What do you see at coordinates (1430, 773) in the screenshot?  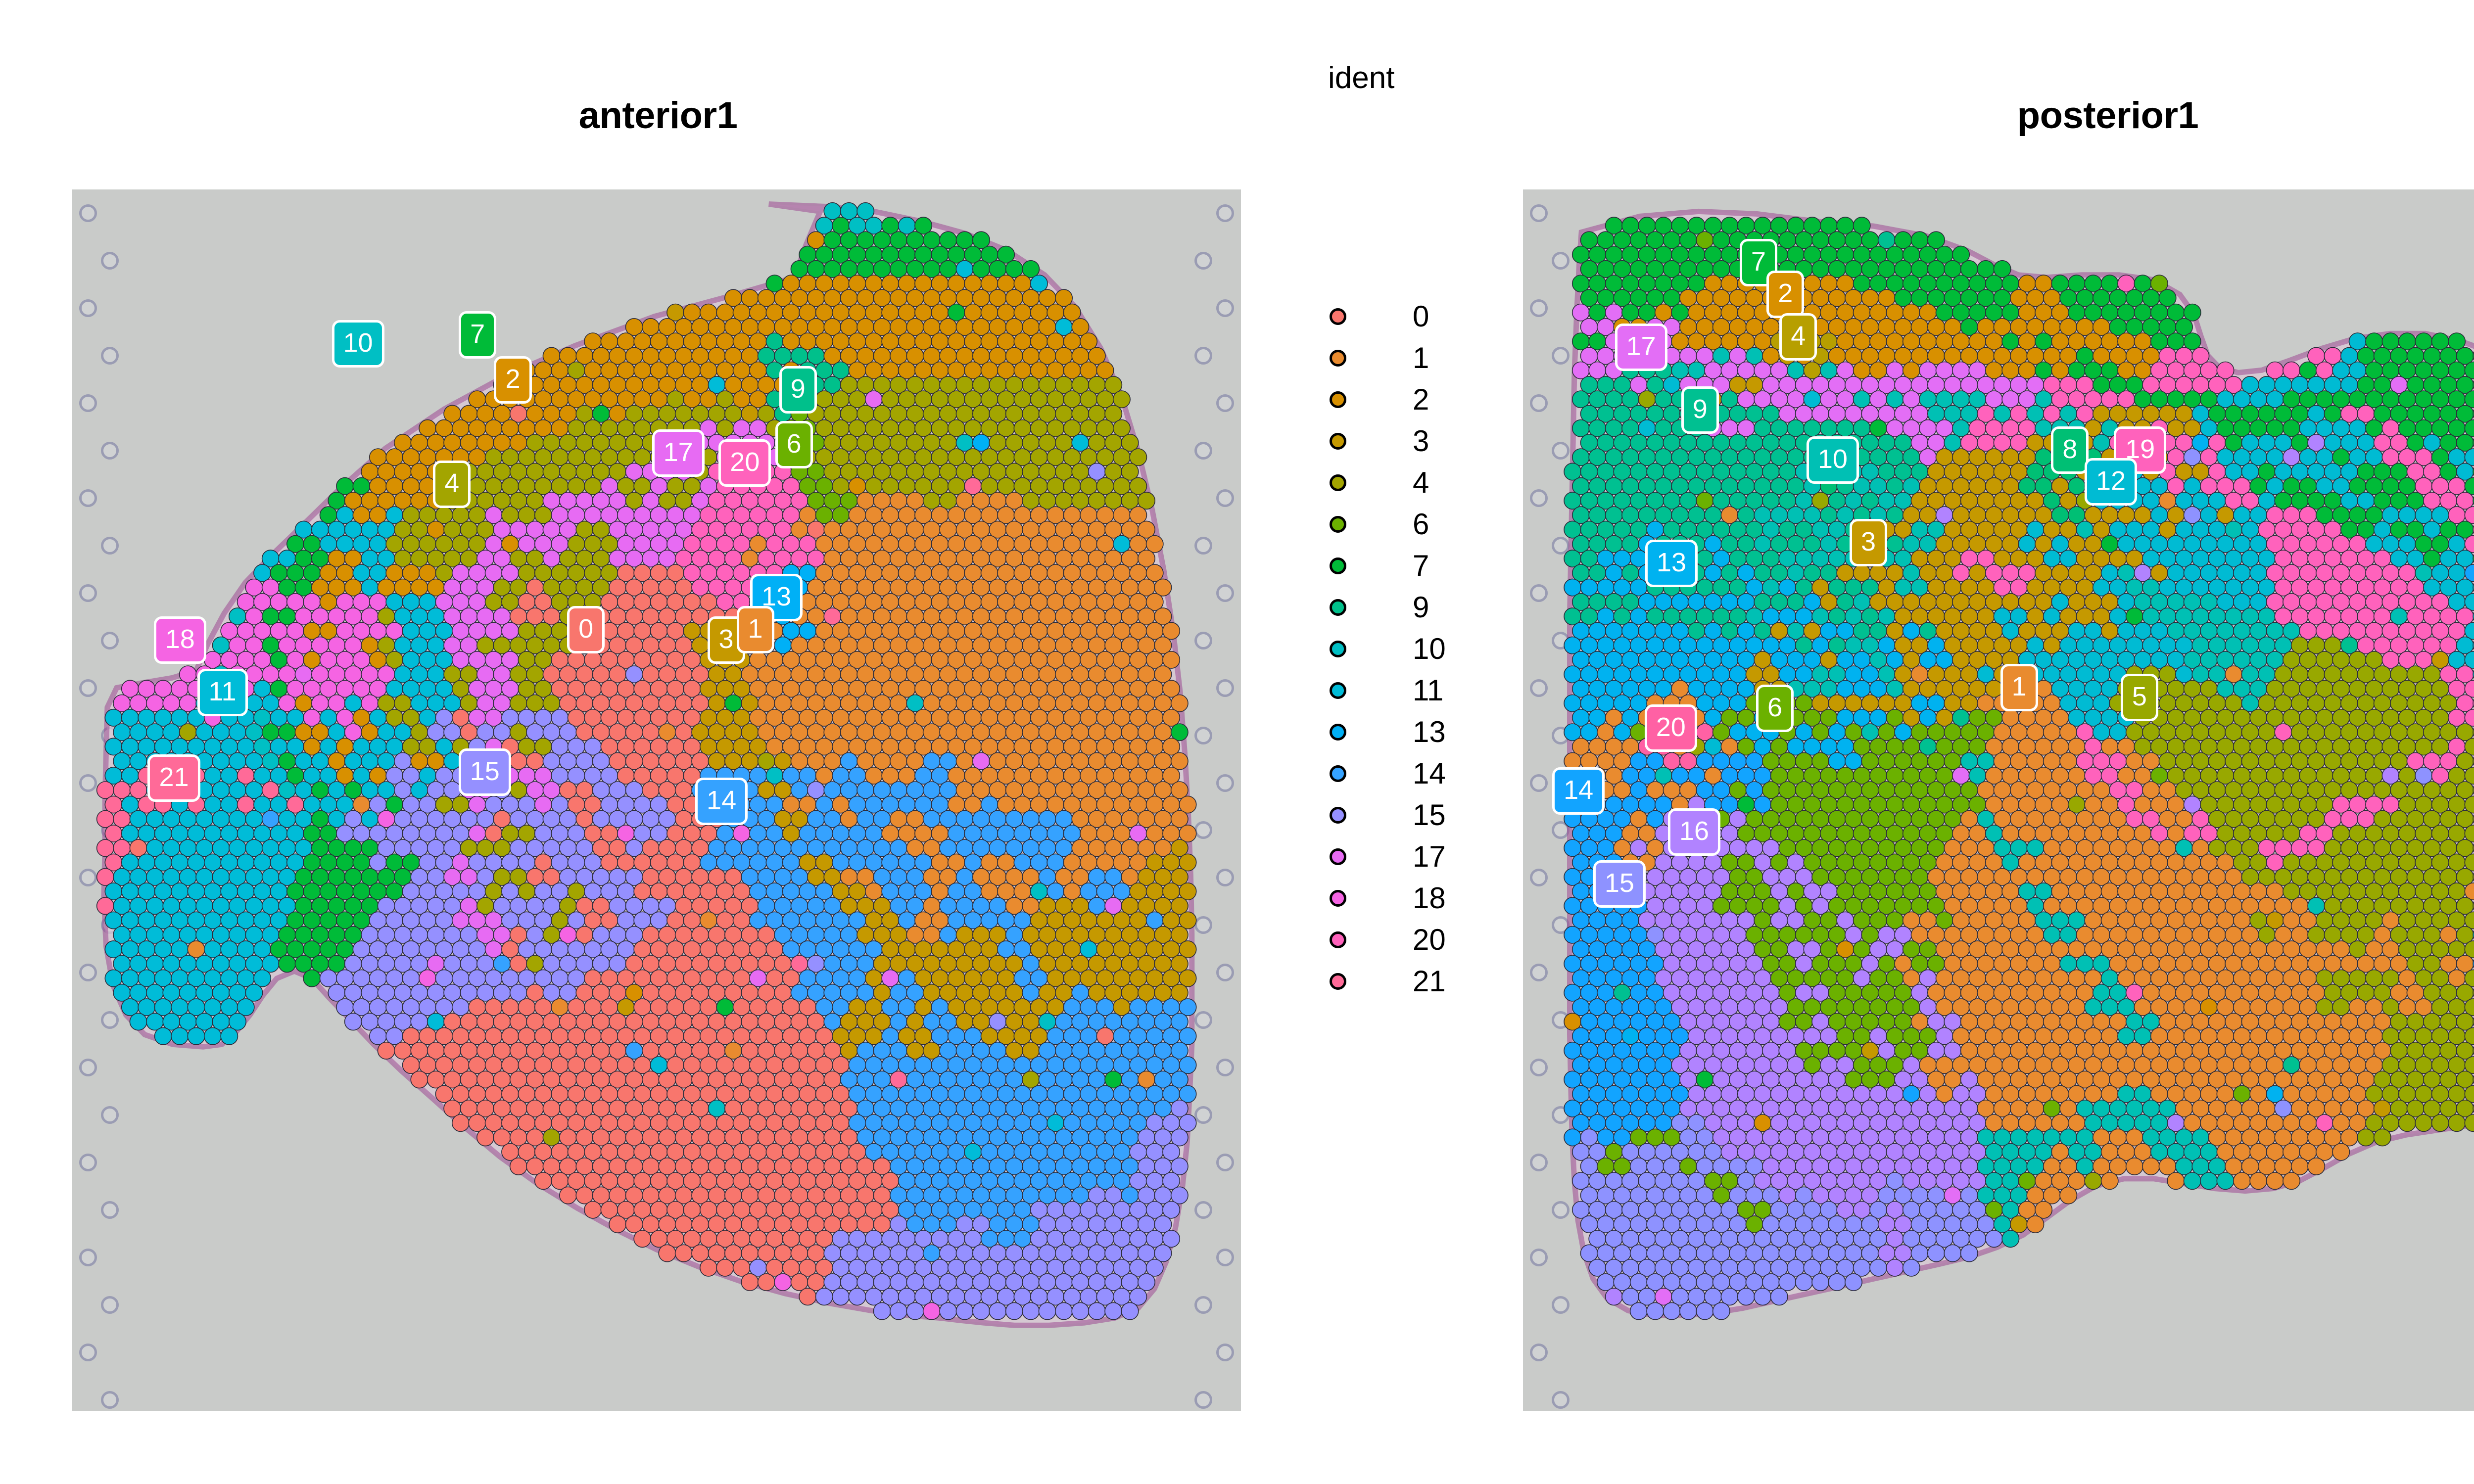 I see `legend-item-label: 14` at bounding box center [1430, 773].